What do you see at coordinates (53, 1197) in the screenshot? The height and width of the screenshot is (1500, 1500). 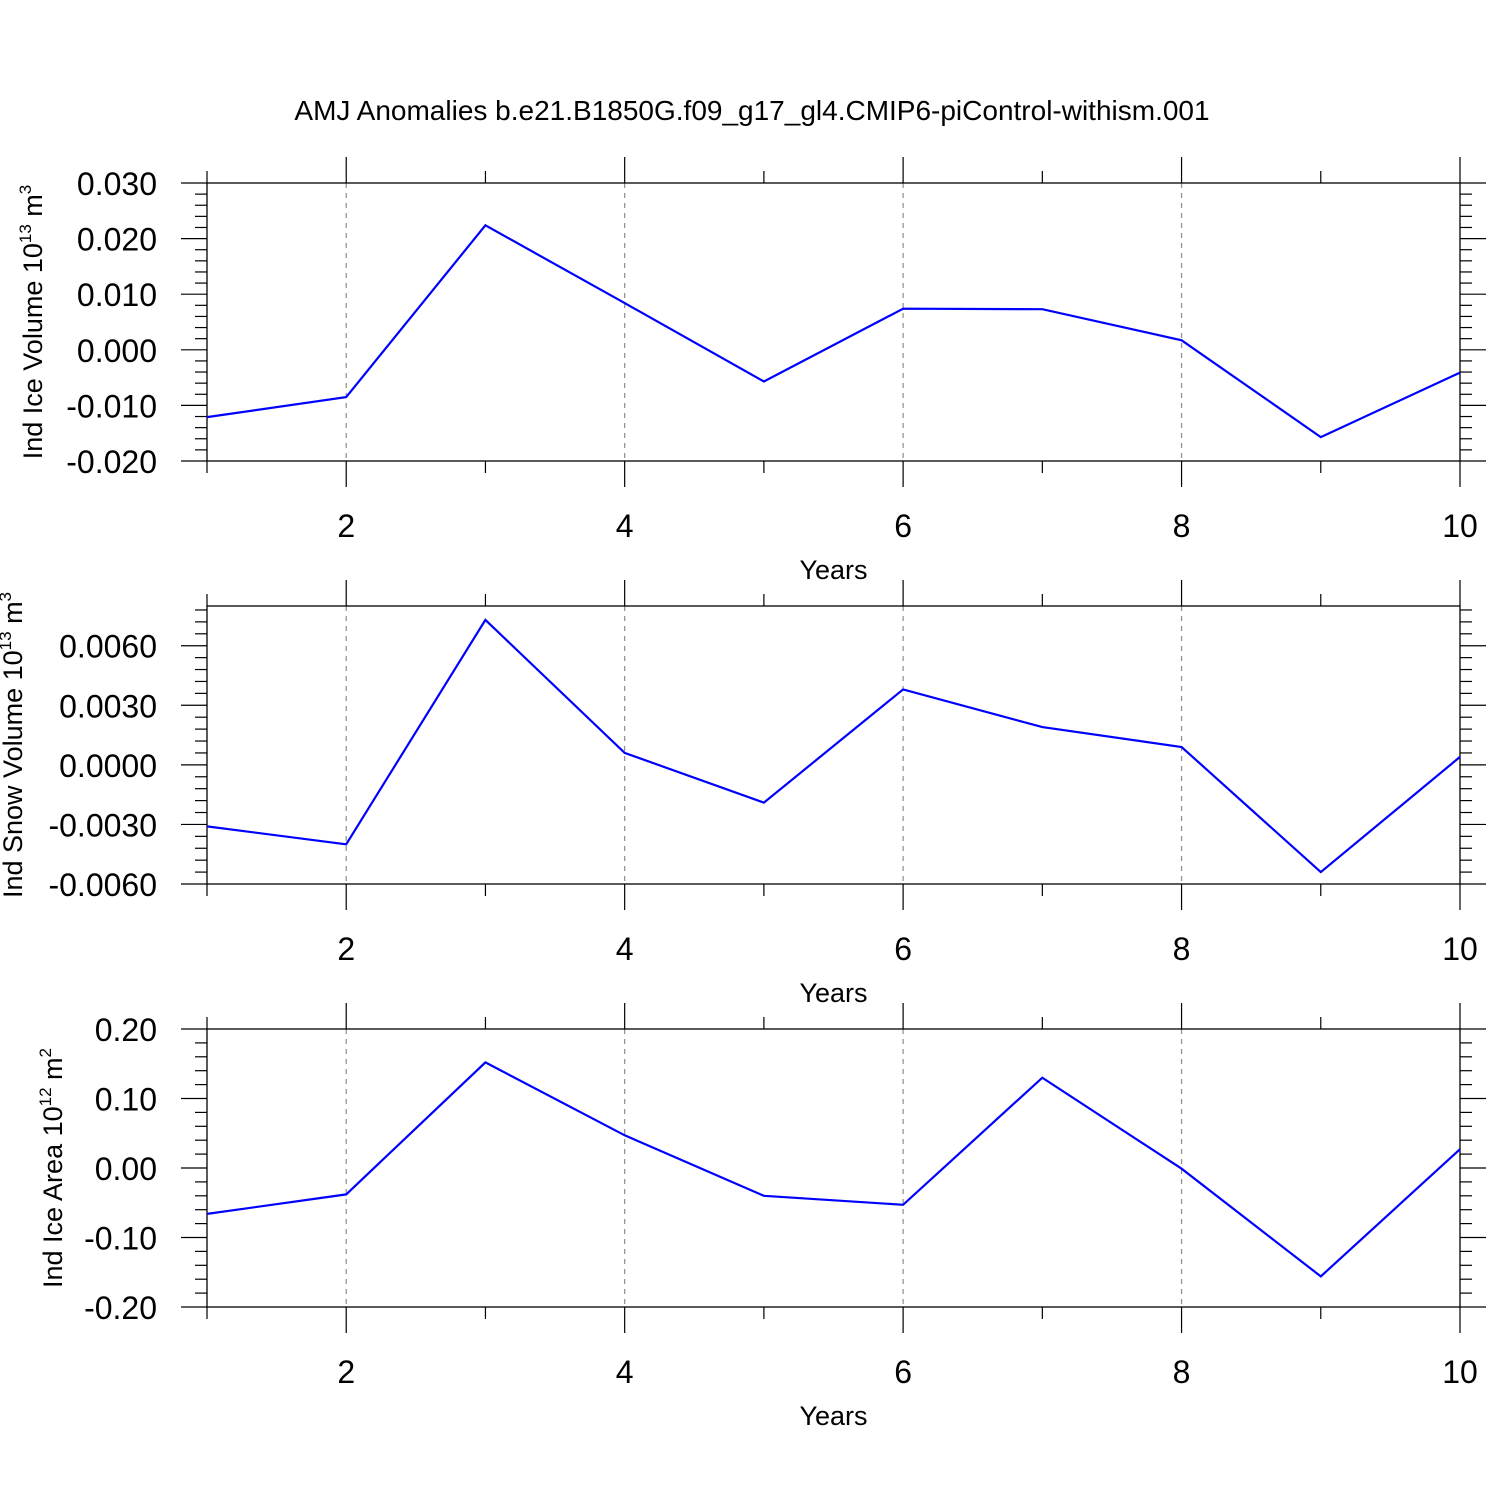 I see `y-axis-label-text: Ind Ice Area 10` at bounding box center [53, 1197].